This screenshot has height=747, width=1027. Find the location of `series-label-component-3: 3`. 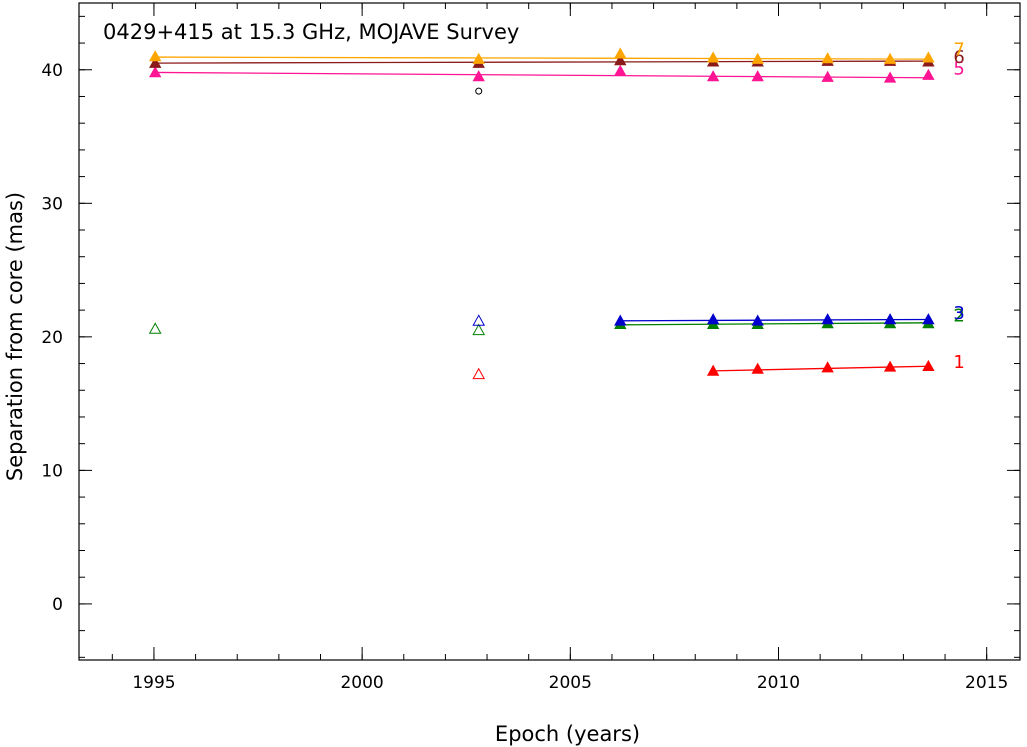

series-label-component-3: 3 is located at coordinates (958, 313).